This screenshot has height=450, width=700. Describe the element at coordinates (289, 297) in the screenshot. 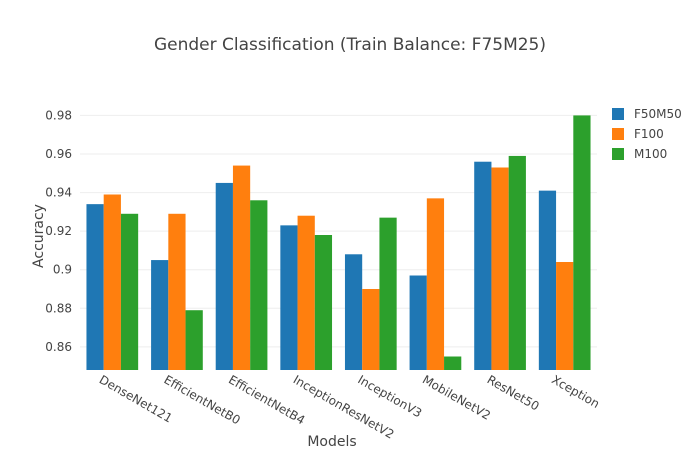

I see `bar-f50m50-inceptionresnetv2` at that location.